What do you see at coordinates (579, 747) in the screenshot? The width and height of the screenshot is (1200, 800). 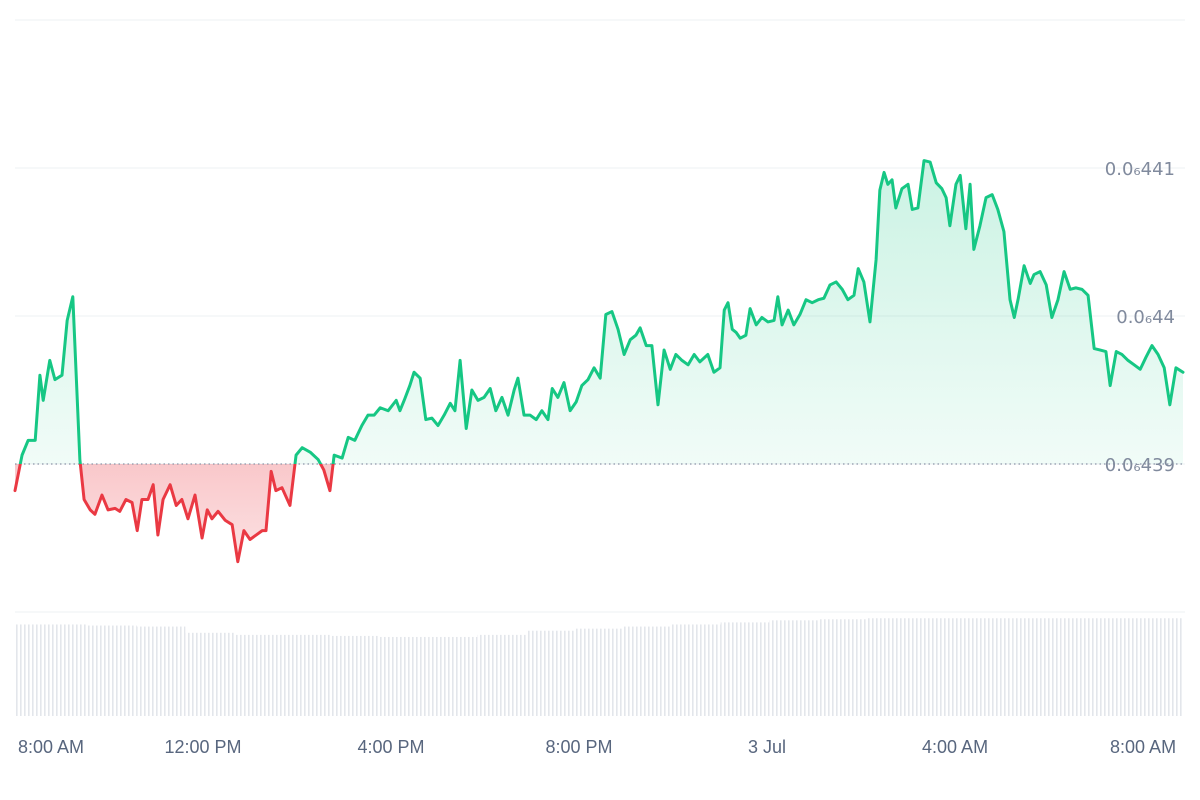 I see `x-tick-label: 8:00 PM` at bounding box center [579, 747].